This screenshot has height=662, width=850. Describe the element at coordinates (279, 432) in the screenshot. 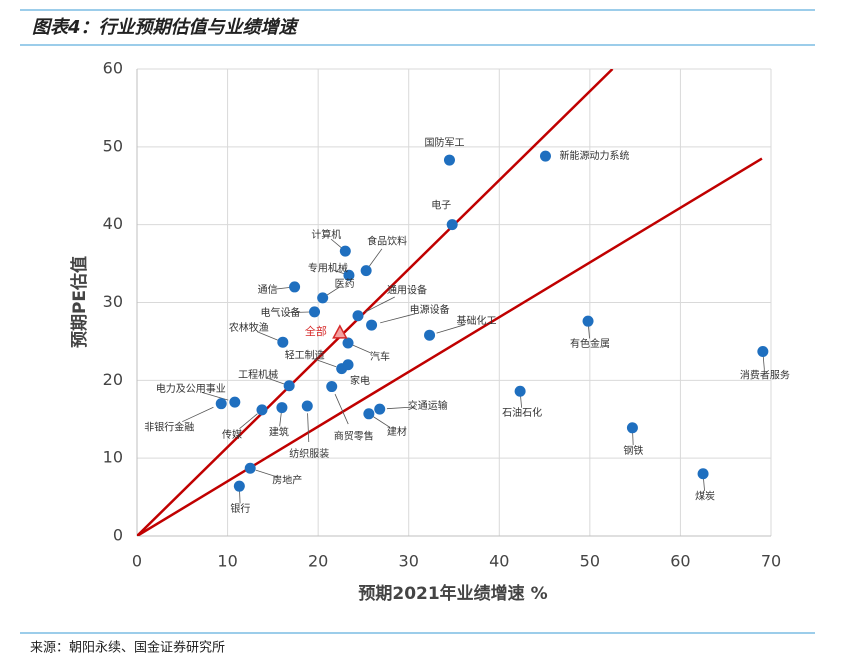

I see `point-label: 建筑` at that location.